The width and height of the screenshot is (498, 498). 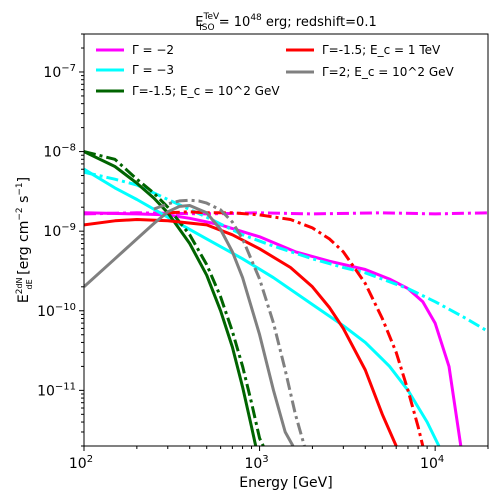 I want to click on legend-label-3: Γ=-1.5; E_c = 1 TeV, so click(x=381, y=50).